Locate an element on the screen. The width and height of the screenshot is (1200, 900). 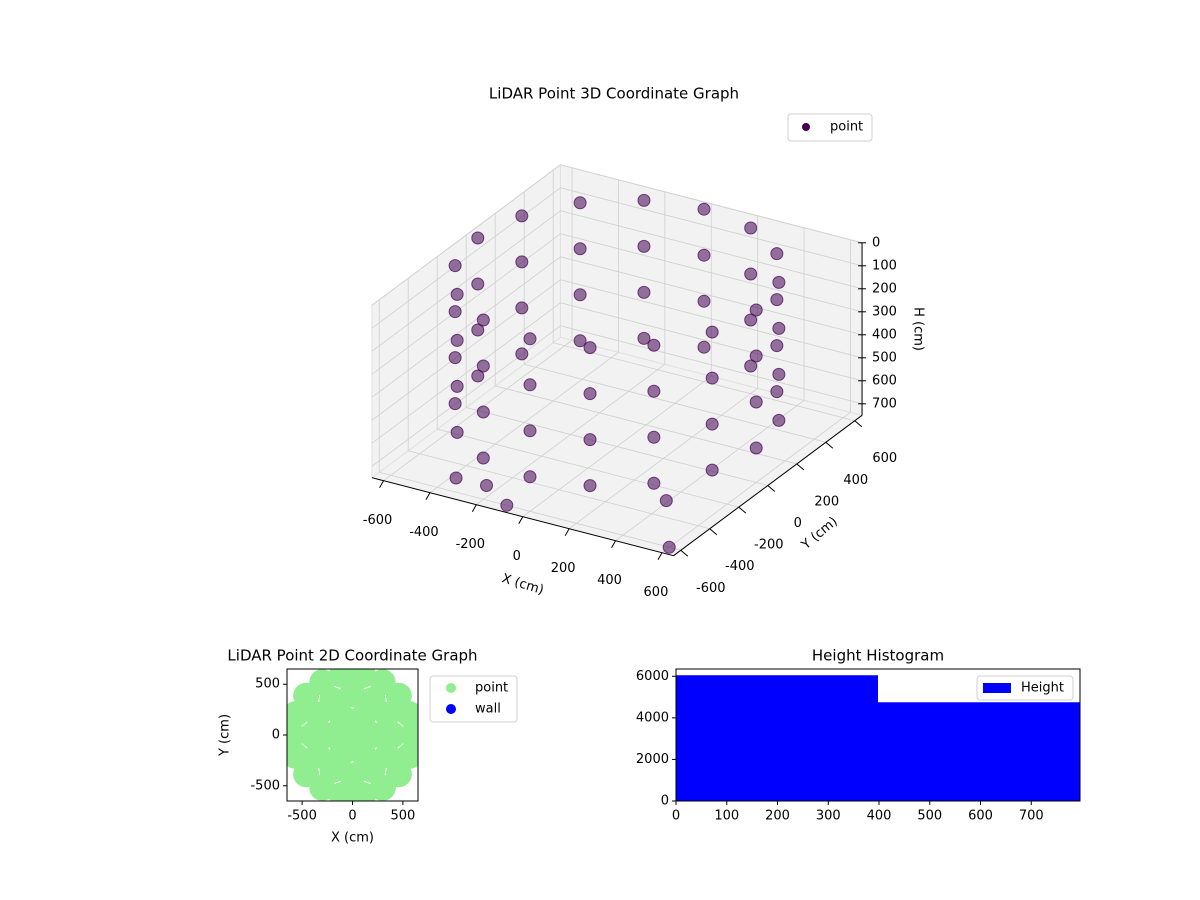
chart-title: Height Histogram is located at coordinates (878, 656).